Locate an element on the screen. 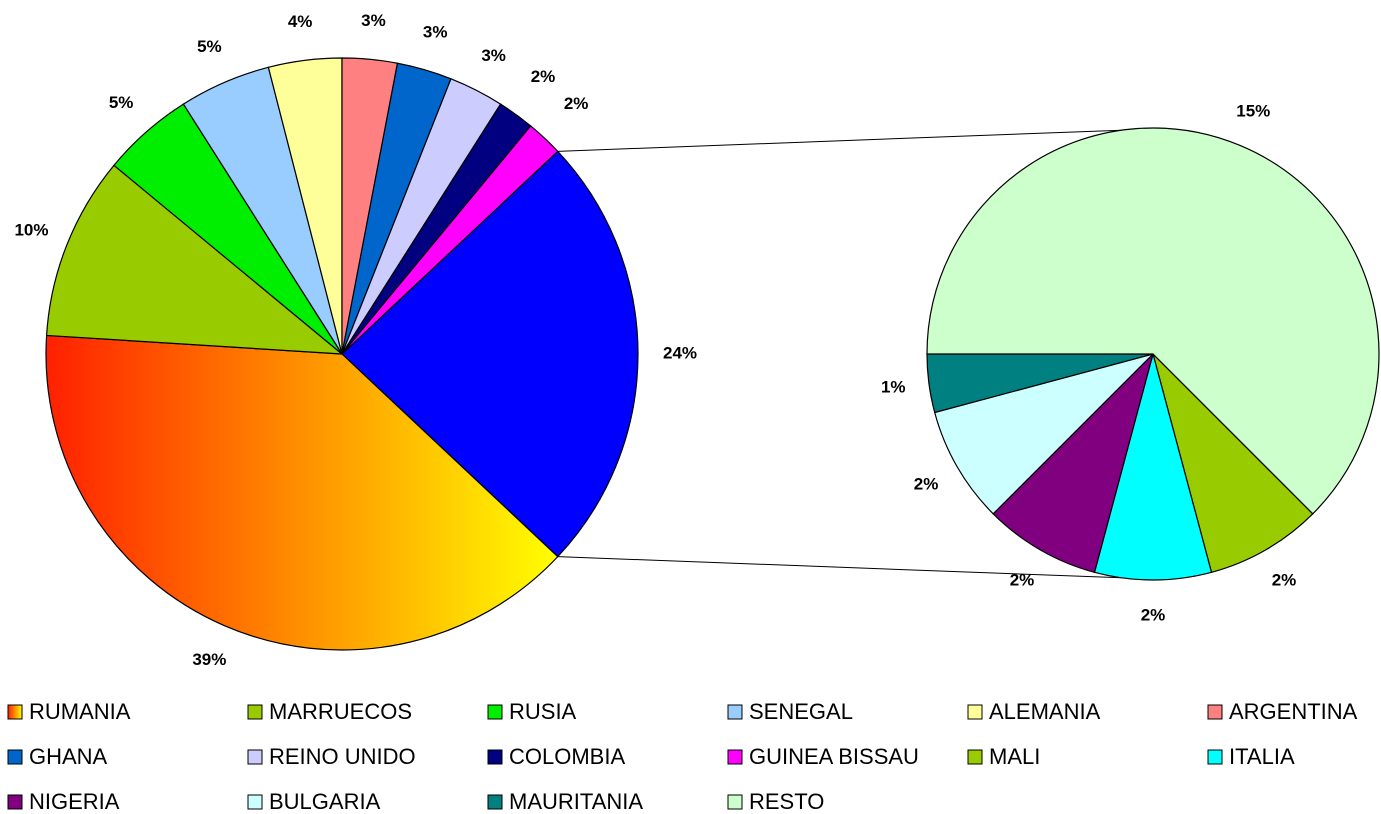  slice-label: 4% is located at coordinates (300, 21).